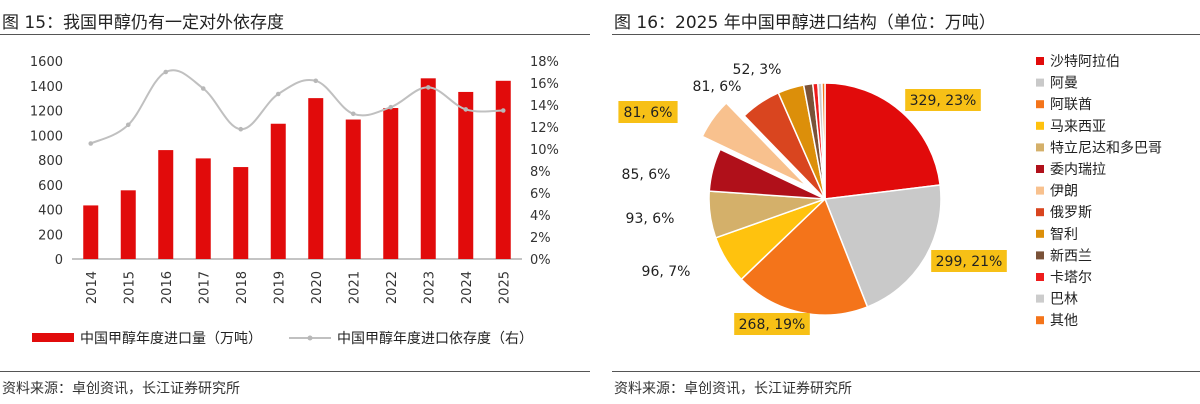  I want to click on y-left-tick-label: 1600, so click(46, 62).